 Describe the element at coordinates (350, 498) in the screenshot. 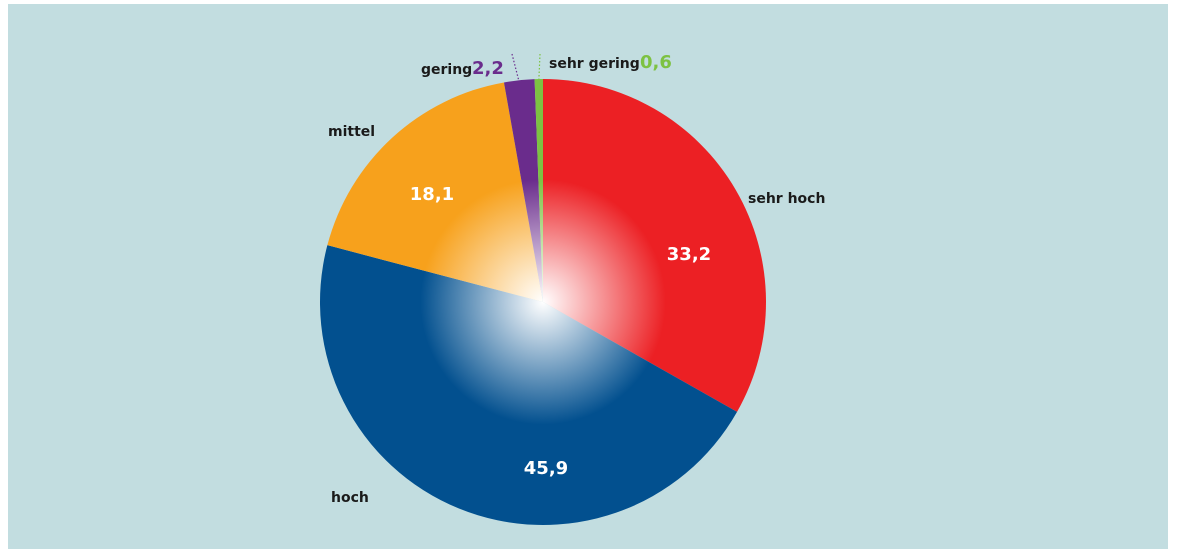

I see `slice-name-label: hoch` at that location.